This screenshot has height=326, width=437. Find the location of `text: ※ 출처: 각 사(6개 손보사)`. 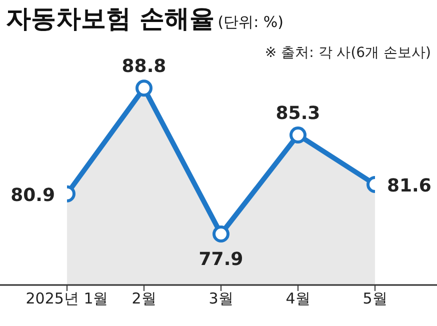

text: ※ 출처: 각 사(6개 손보사) is located at coordinates (347, 53).